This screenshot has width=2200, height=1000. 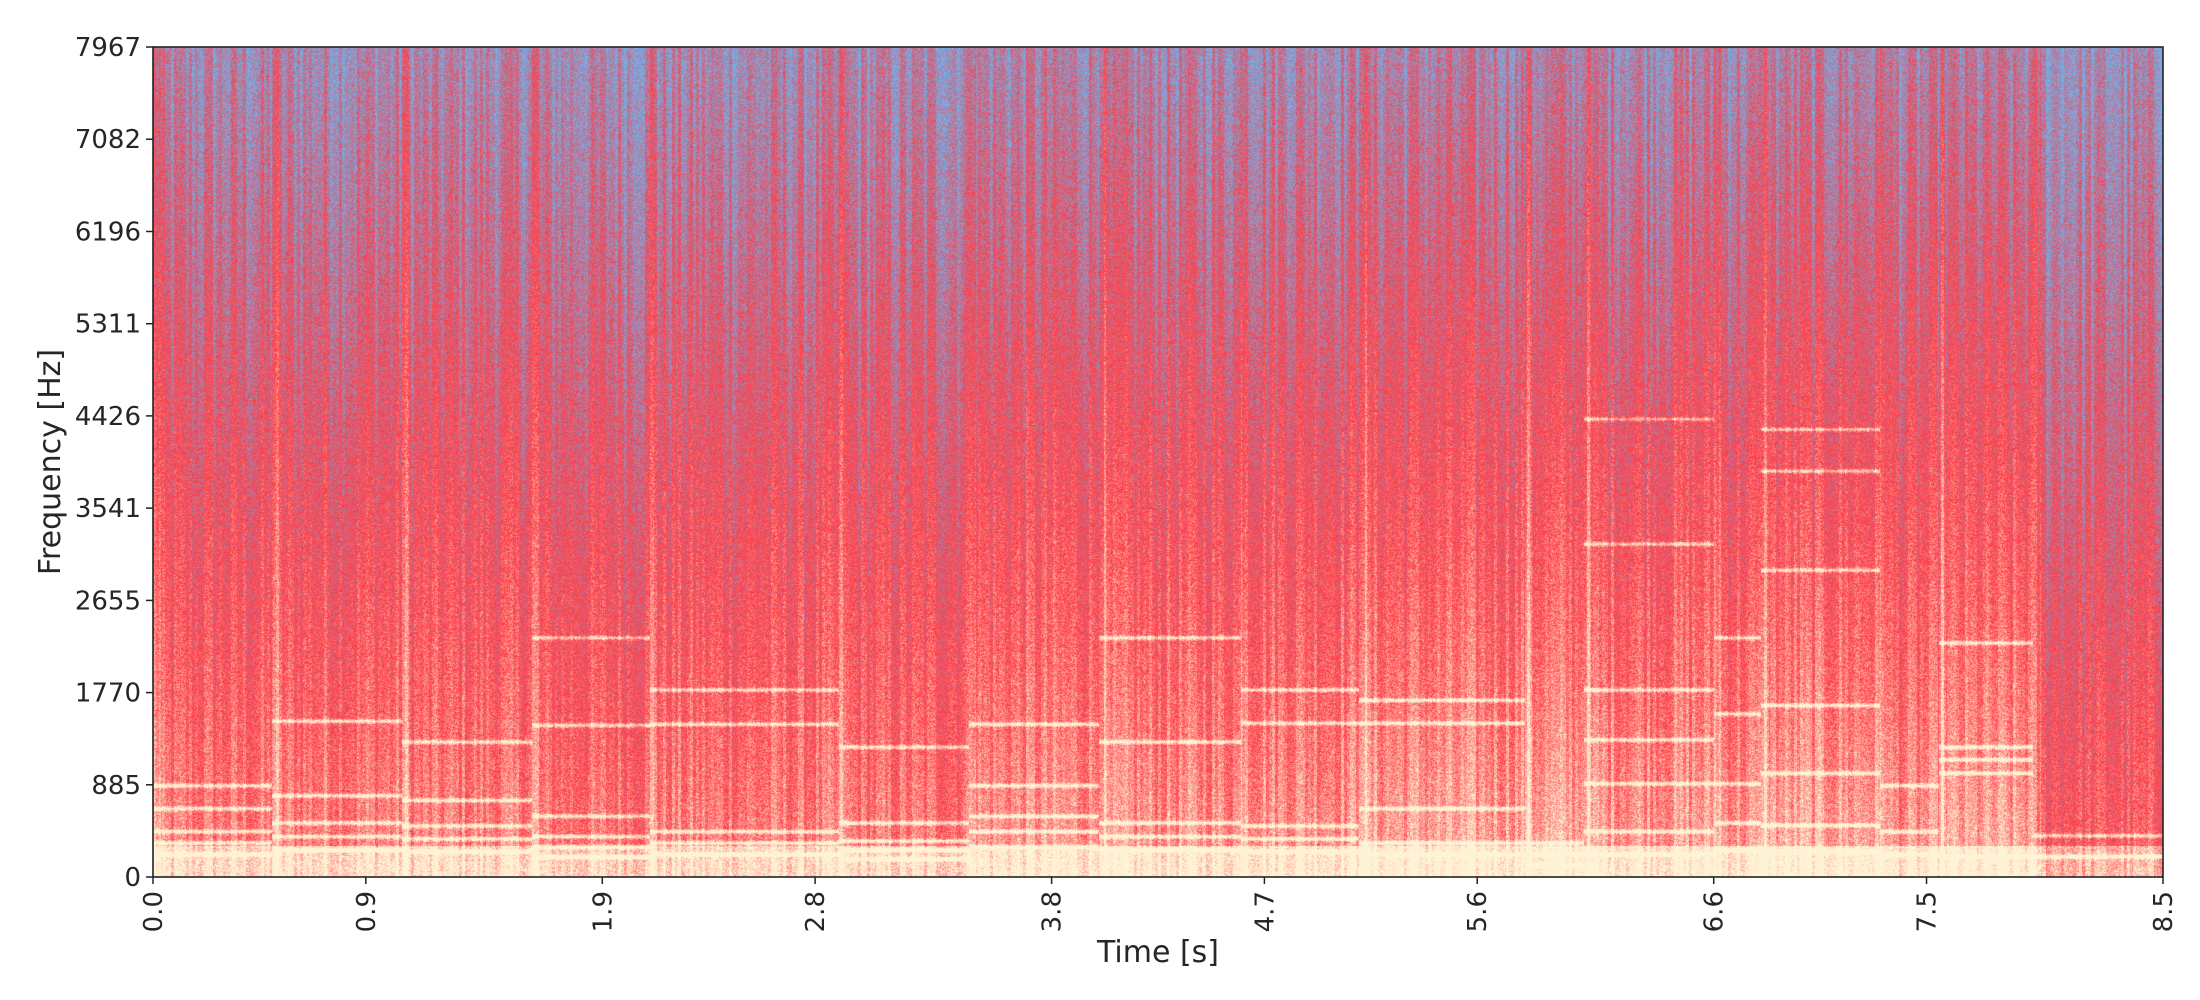 What do you see at coordinates (816, 911) in the screenshot?
I see `x-tick-label: 2.8` at bounding box center [816, 911].